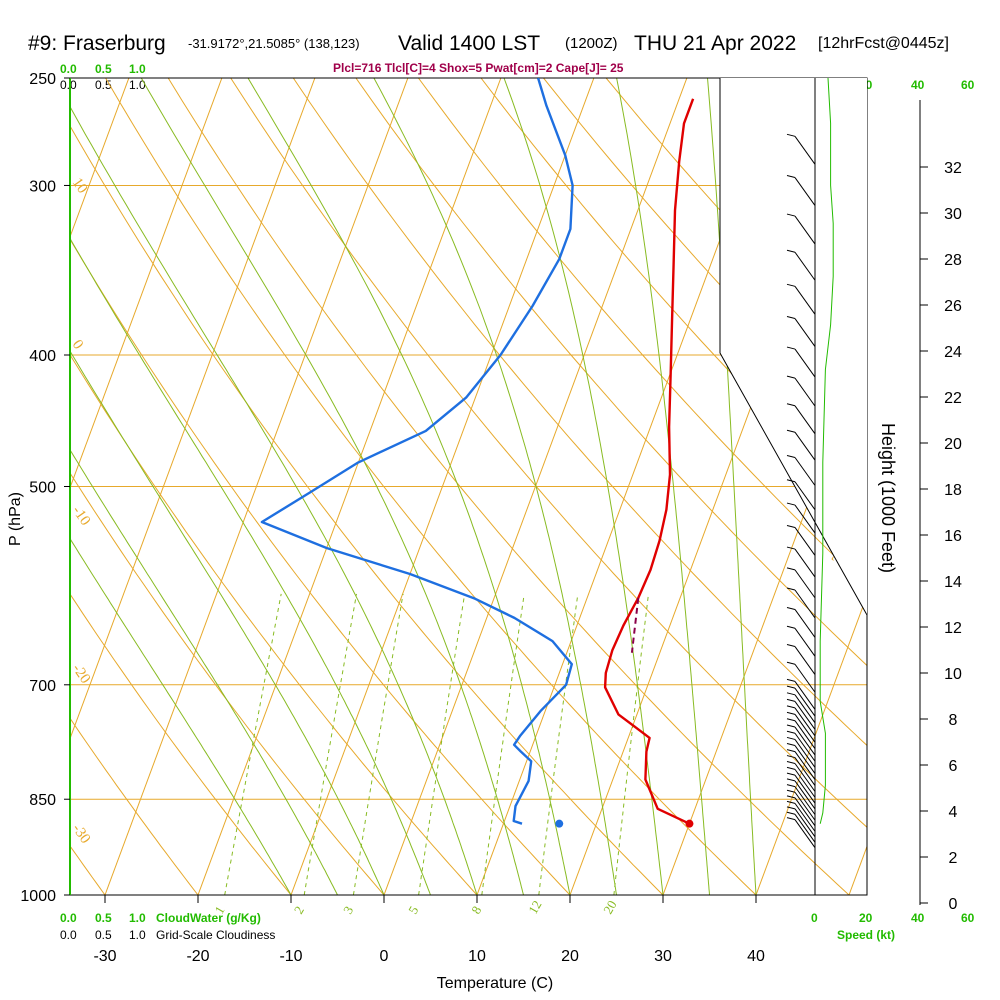 This screenshot has width=1000, height=1000. Describe the element at coordinates (42, 79) in the screenshot. I see `p-tick-label: 250` at that location.